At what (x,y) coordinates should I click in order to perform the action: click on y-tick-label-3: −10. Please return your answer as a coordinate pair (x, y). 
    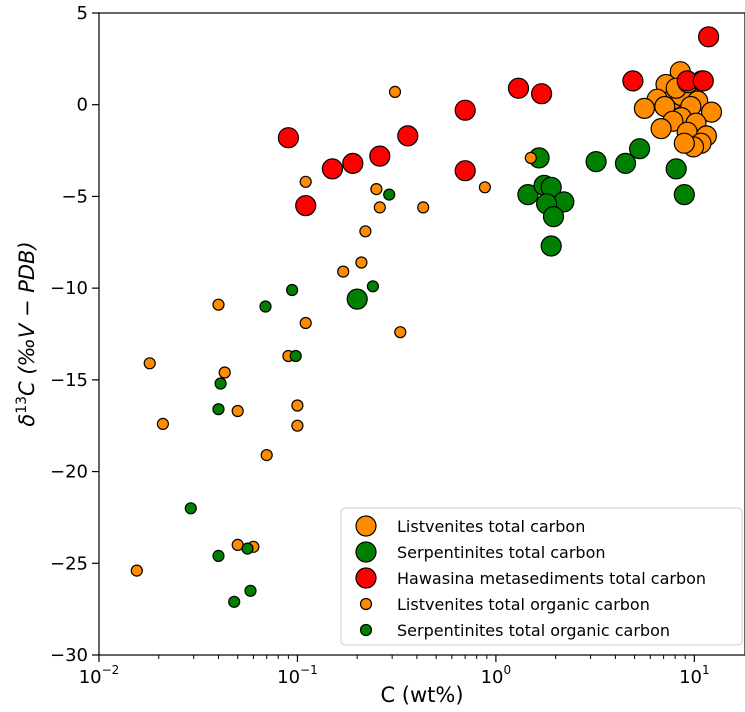
    Looking at the image, I should click on (69, 288).